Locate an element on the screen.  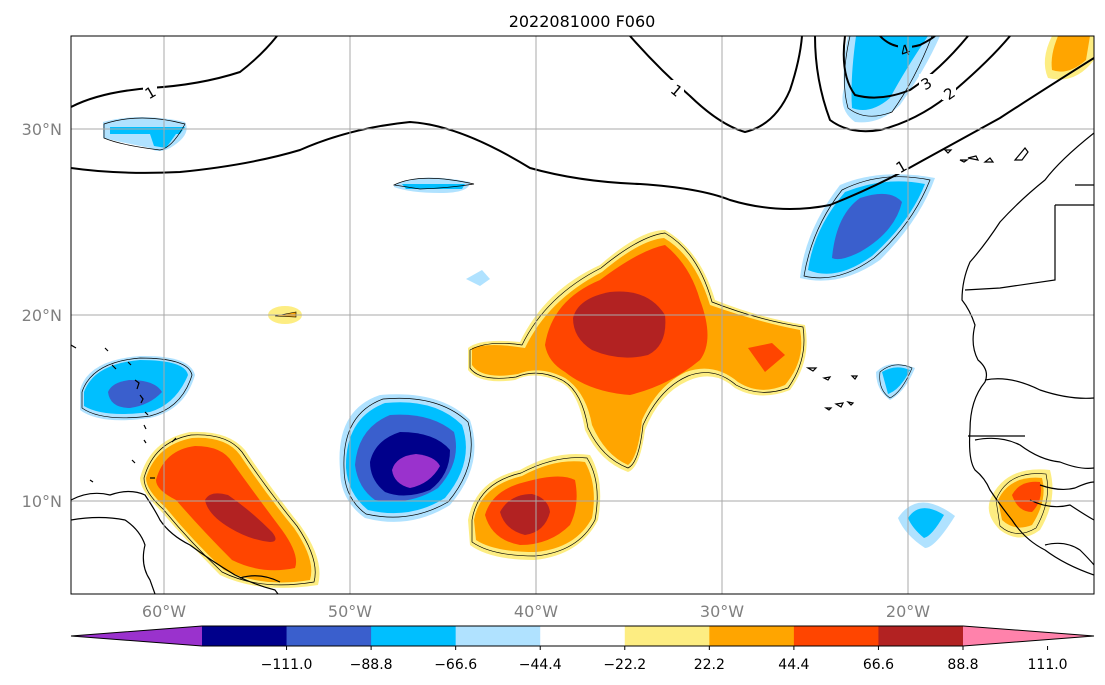
colorbar is located at coordinates (582, 636).